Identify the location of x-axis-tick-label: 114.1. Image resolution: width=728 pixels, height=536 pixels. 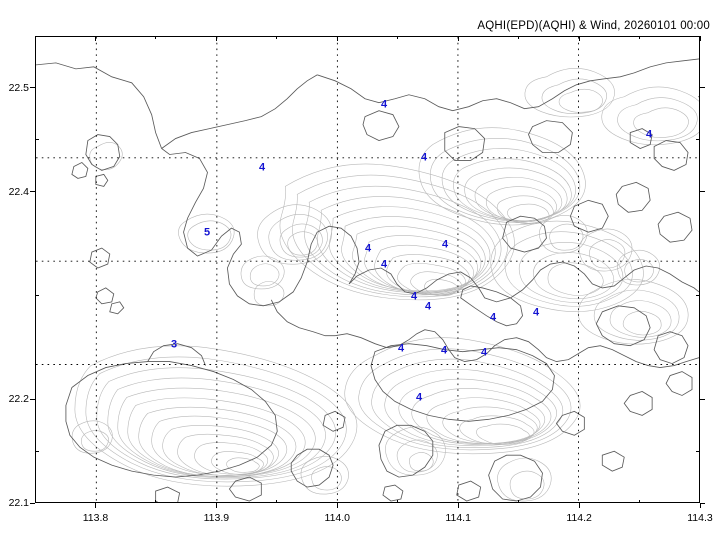
(458, 518).